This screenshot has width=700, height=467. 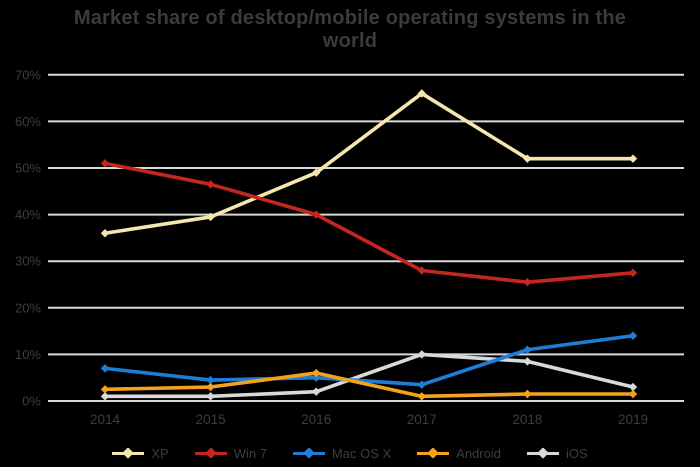 I want to click on legend-label: Android, so click(x=478, y=453).